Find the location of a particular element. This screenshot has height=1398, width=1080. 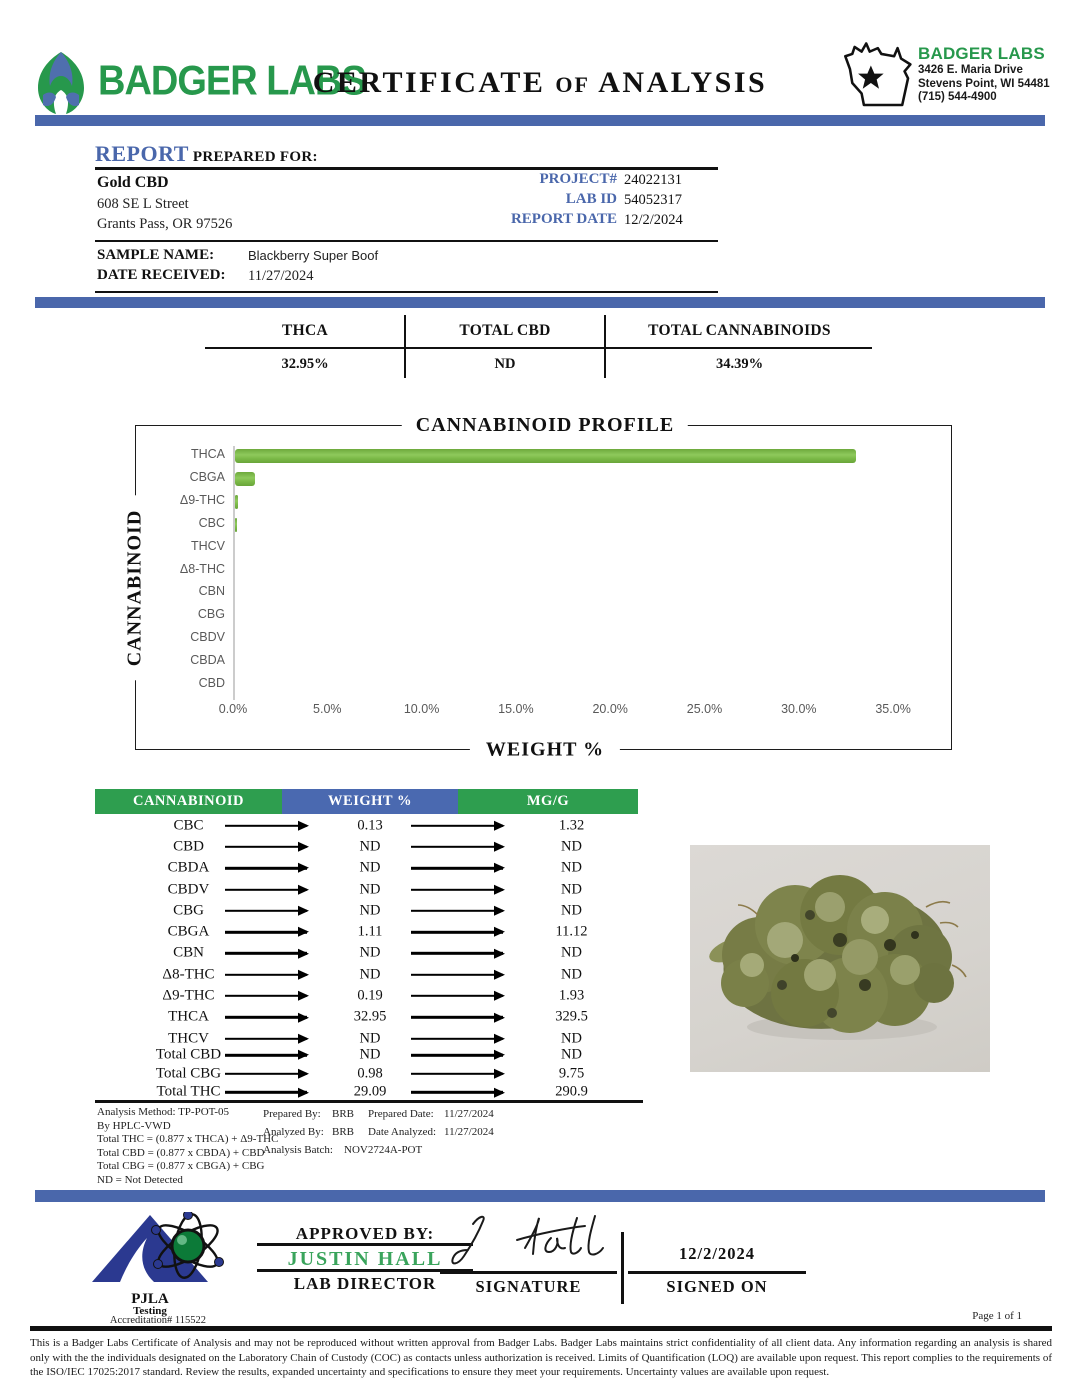

result-name: THCA is located at coordinates (188, 1016).